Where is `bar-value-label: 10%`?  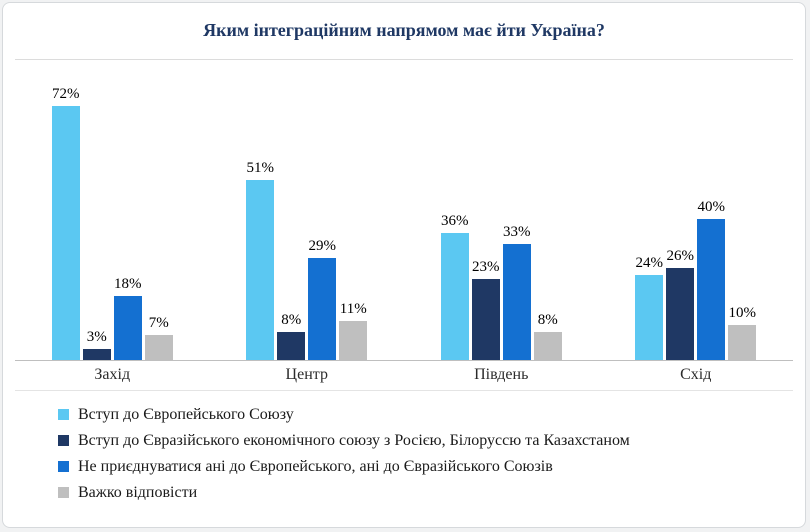 bar-value-label: 10% is located at coordinates (742, 313).